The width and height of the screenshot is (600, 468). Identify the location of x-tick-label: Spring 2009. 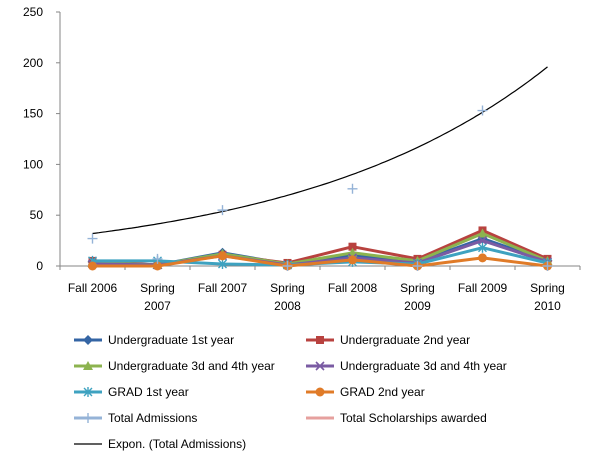
(417, 297).